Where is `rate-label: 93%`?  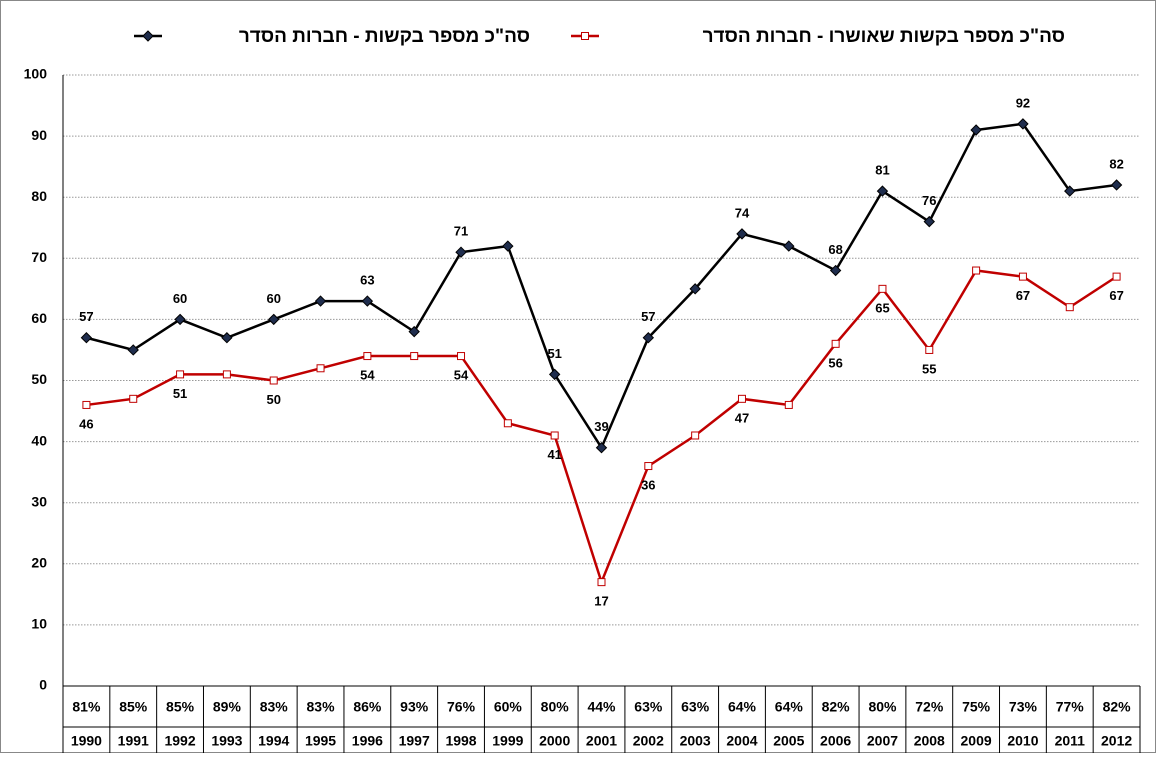 rate-label: 93% is located at coordinates (414, 707).